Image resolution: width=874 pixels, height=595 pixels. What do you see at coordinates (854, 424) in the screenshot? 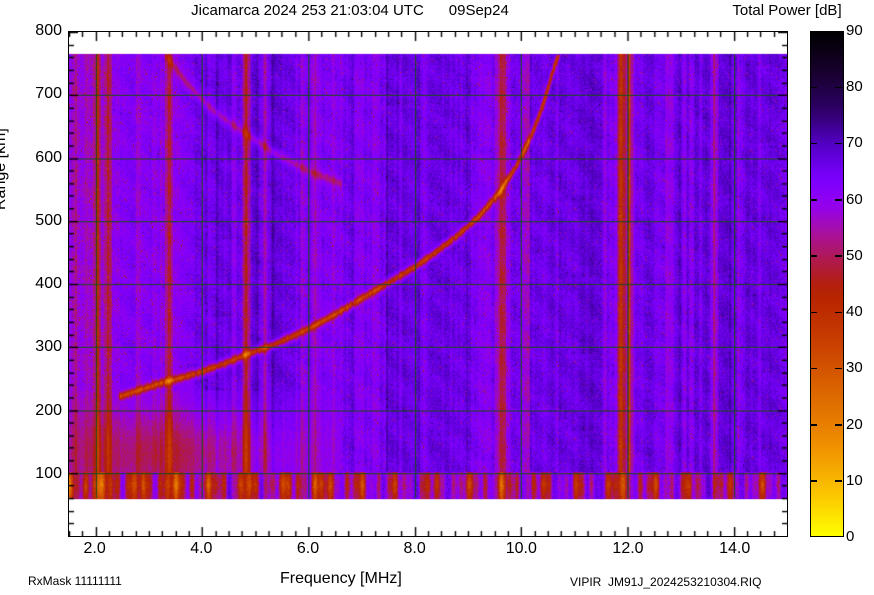
I see `colorbar-tick-label: 20` at bounding box center [854, 424].